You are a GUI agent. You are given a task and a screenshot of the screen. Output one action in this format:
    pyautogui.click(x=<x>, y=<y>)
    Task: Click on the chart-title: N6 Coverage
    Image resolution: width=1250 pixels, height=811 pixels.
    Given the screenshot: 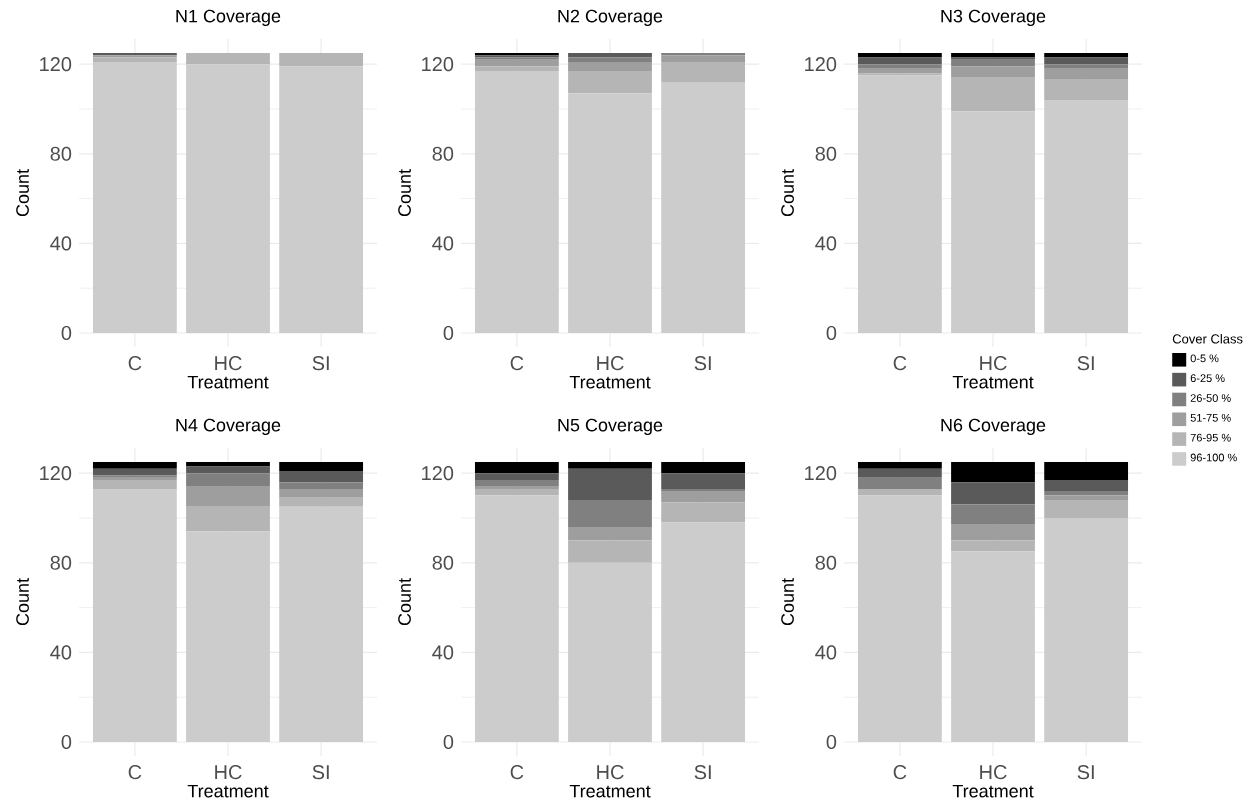 What is the action you would take?
    pyautogui.click(x=993, y=427)
    